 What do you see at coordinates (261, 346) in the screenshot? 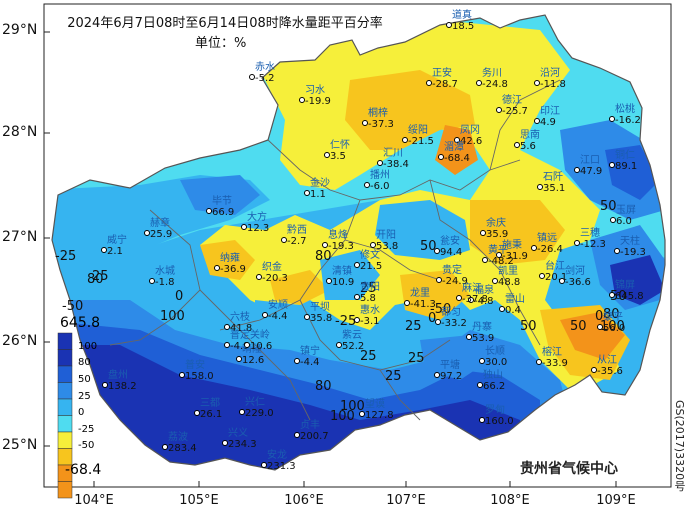
I see `station-value: 10.6` at bounding box center [261, 346].